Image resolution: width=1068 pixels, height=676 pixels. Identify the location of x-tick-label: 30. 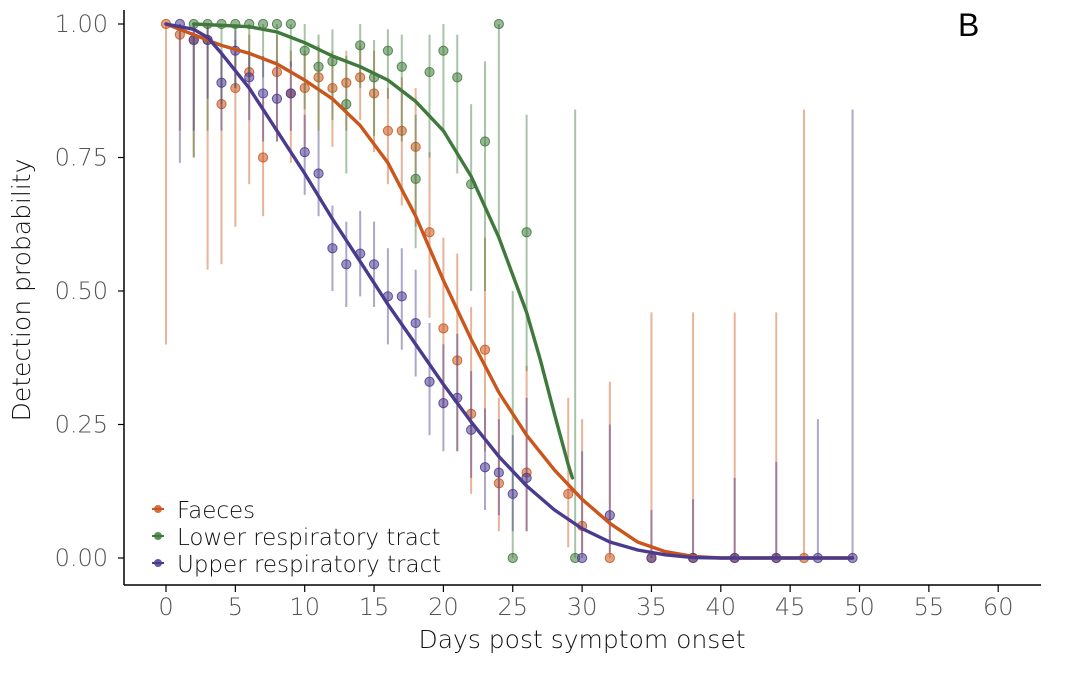
(582, 607).